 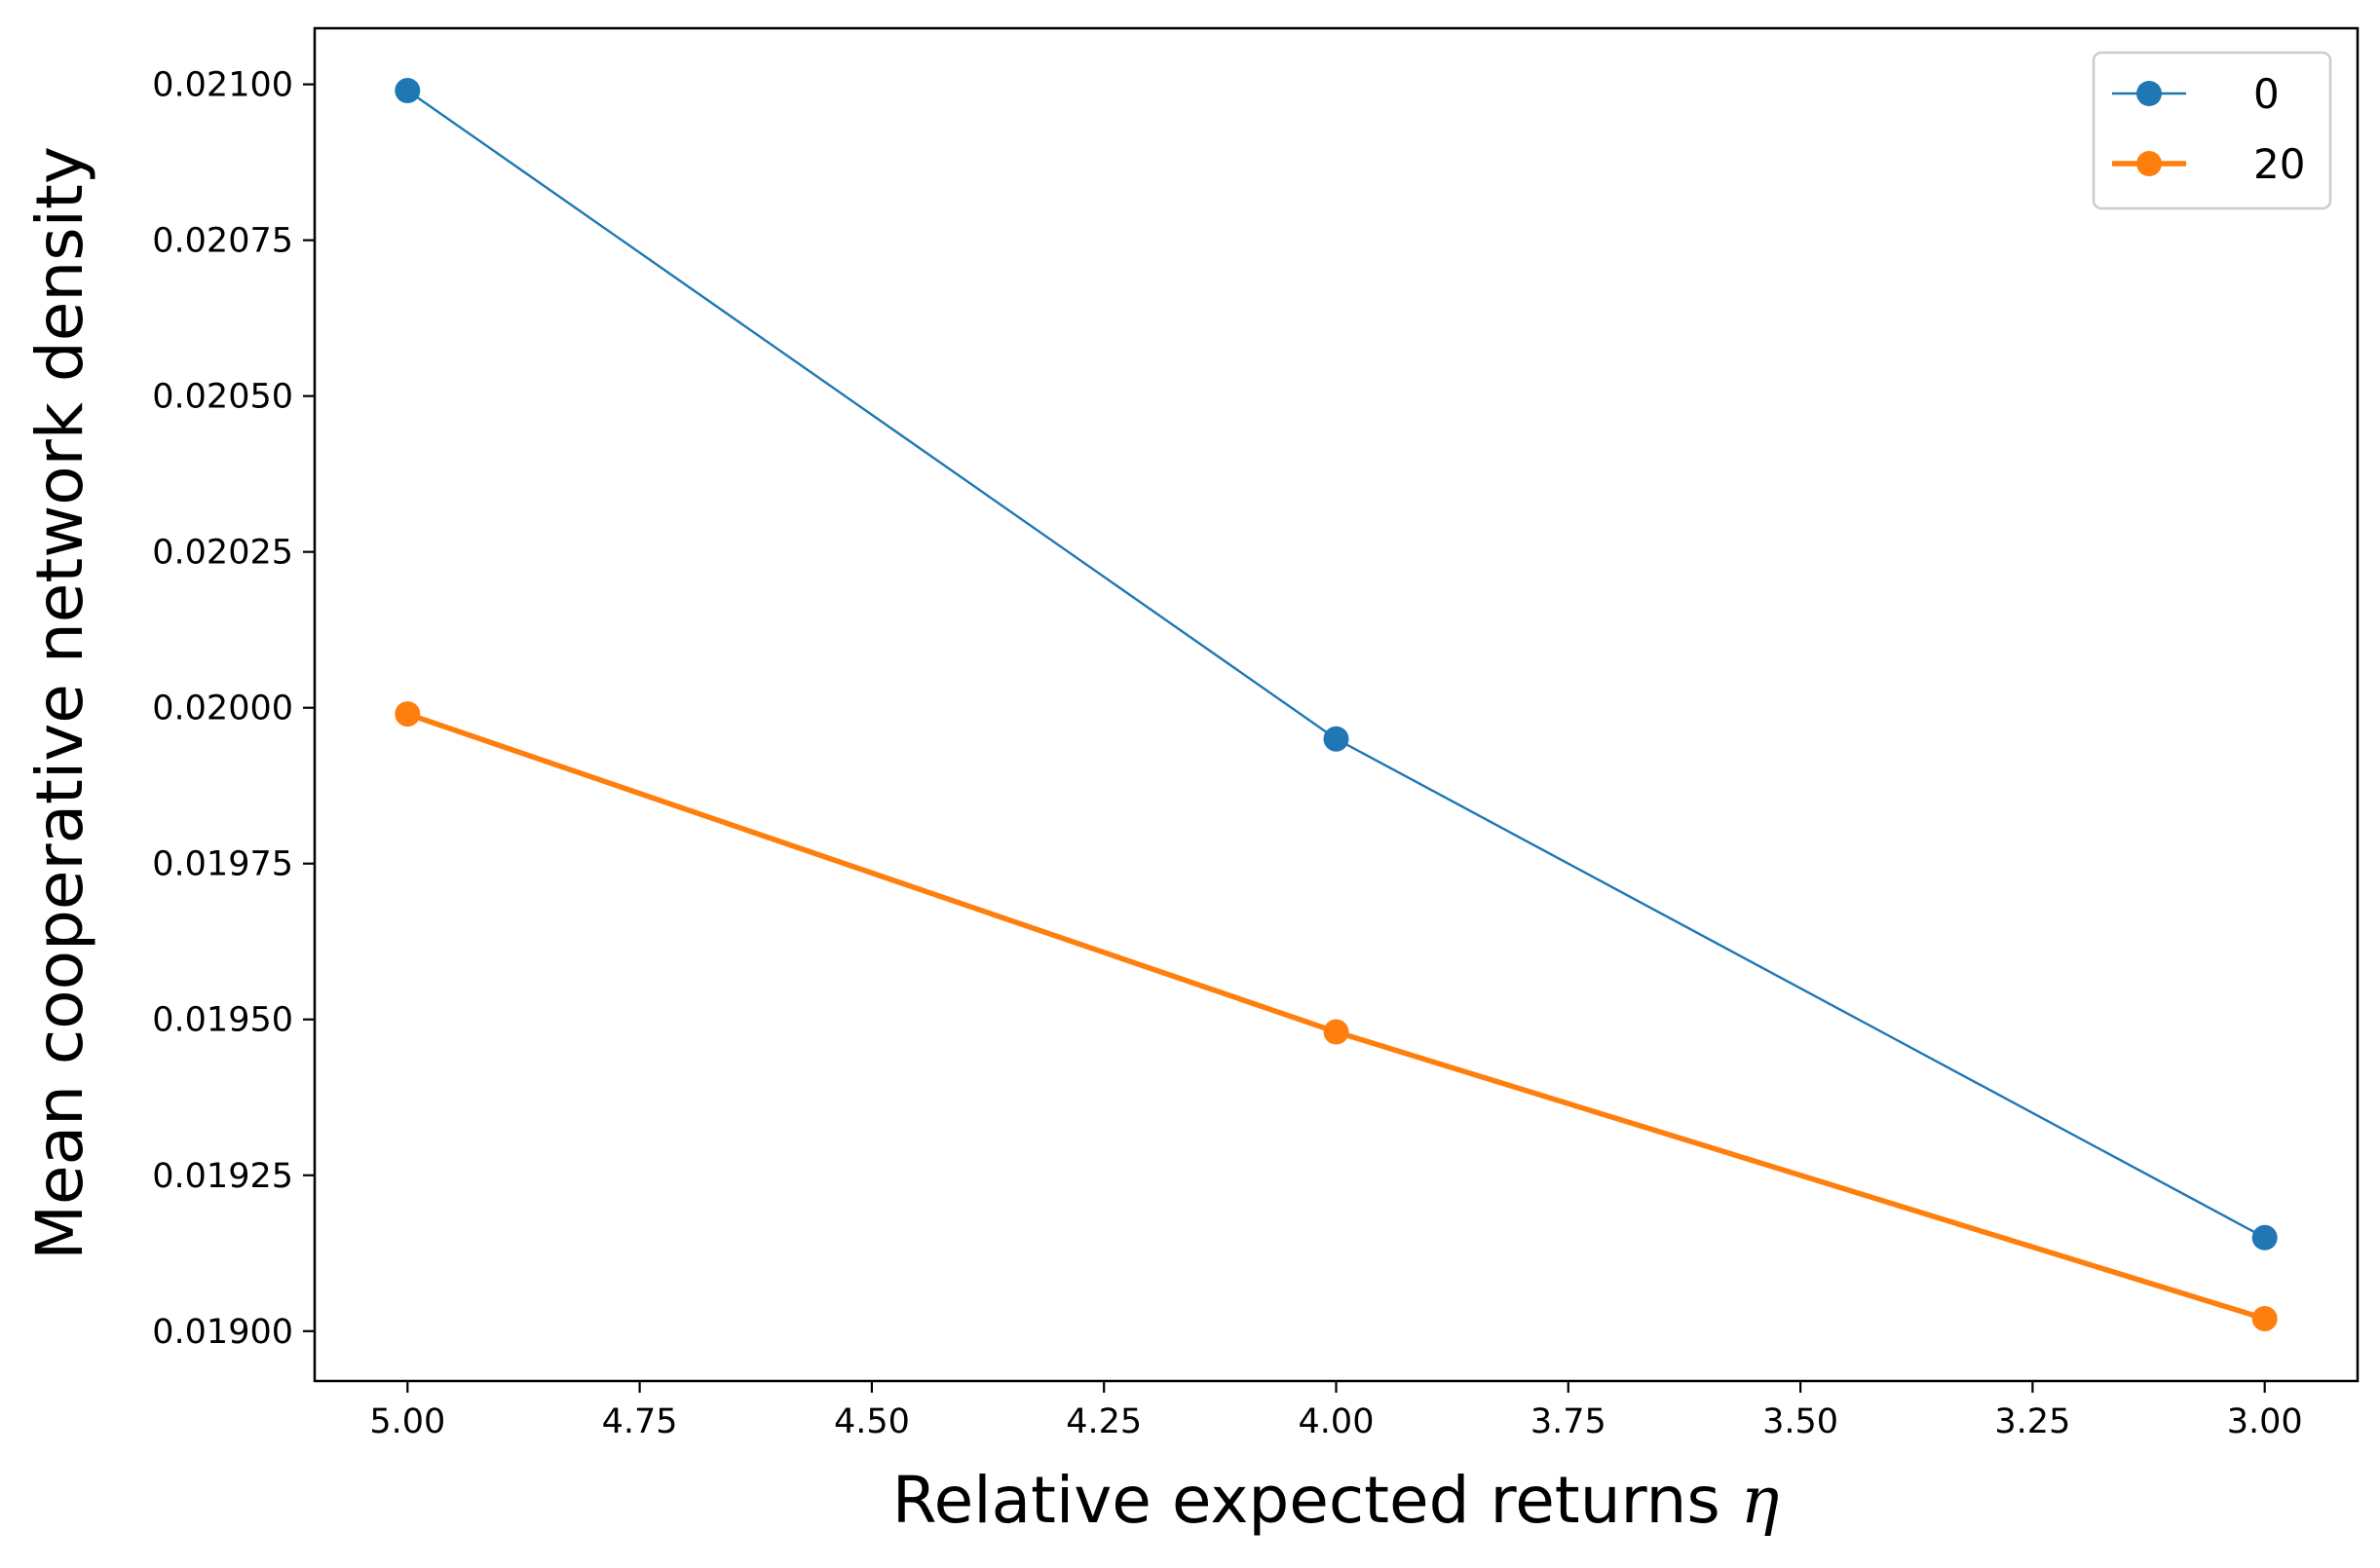 What do you see at coordinates (222, 1332) in the screenshot?
I see `y-tick-label: 0.01900` at bounding box center [222, 1332].